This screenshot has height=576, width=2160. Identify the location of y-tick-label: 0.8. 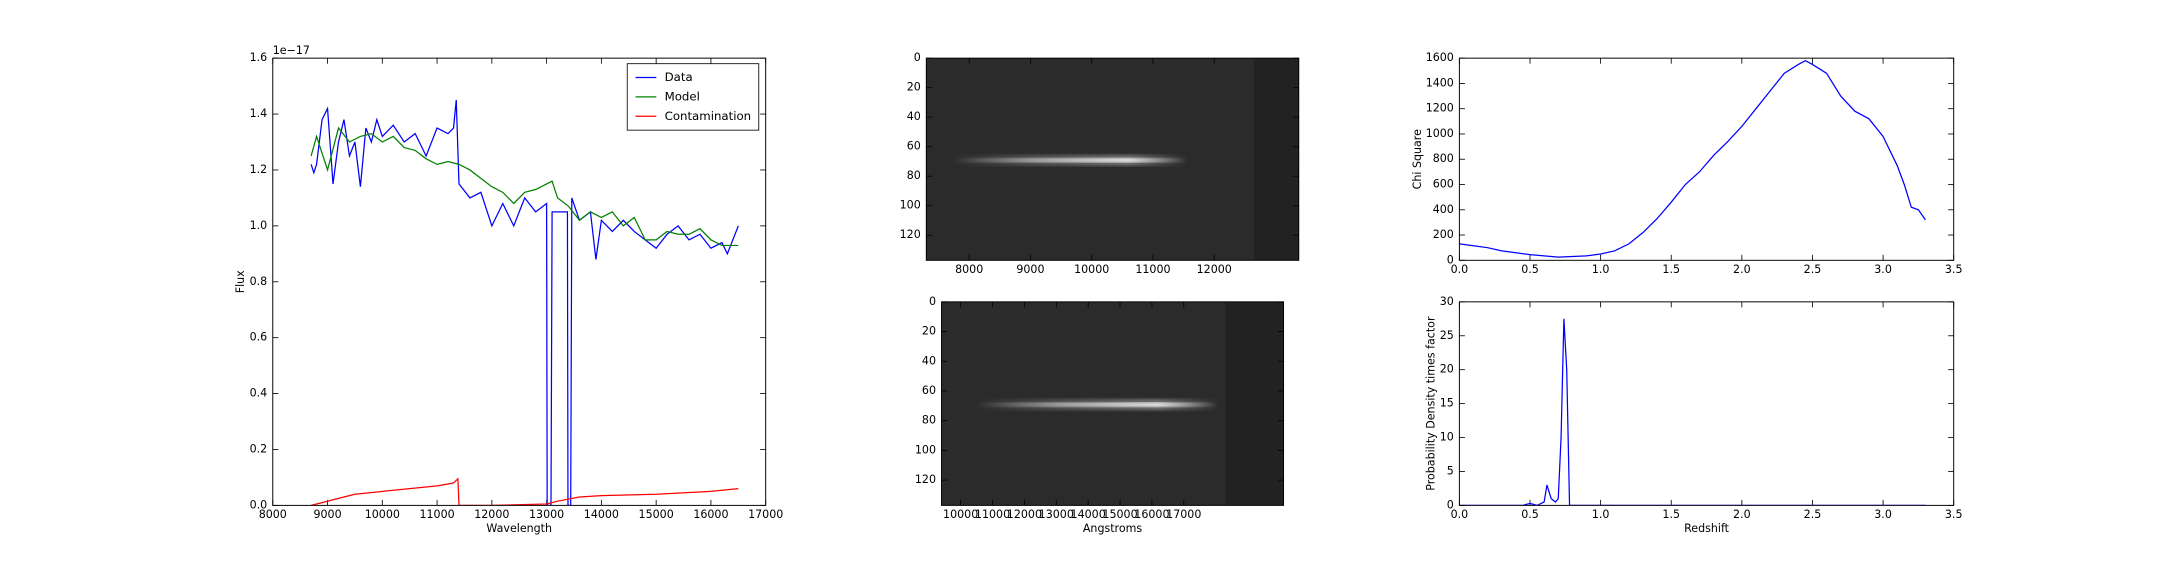
(259, 281).